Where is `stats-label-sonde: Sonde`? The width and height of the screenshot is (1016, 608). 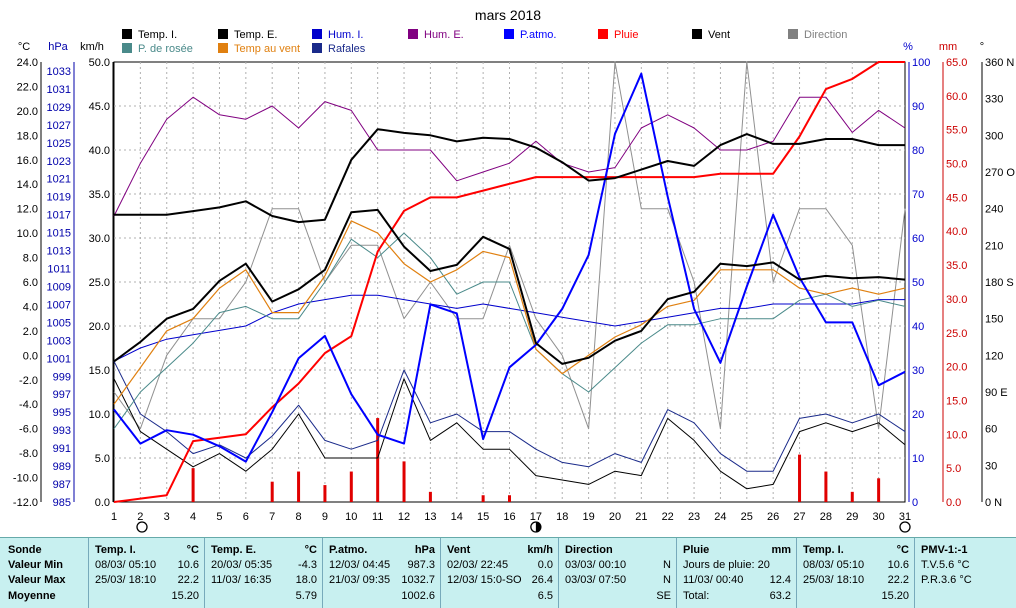 stats-label-sonde: Sonde is located at coordinates (25, 550).